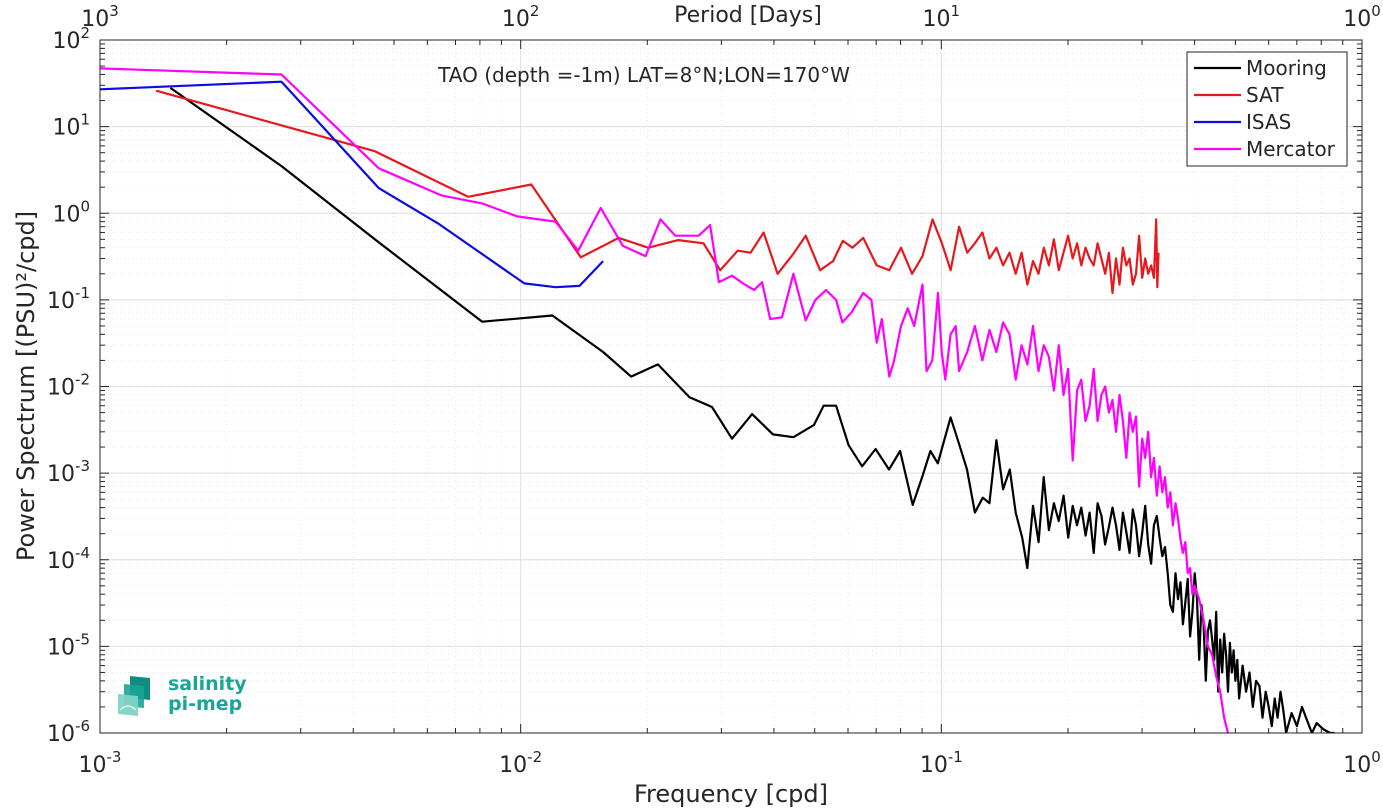  What do you see at coordinates (748, 15) in the screenshot?
I see `top-axis-label: Period [Days]` at bounding box center [748, 15].